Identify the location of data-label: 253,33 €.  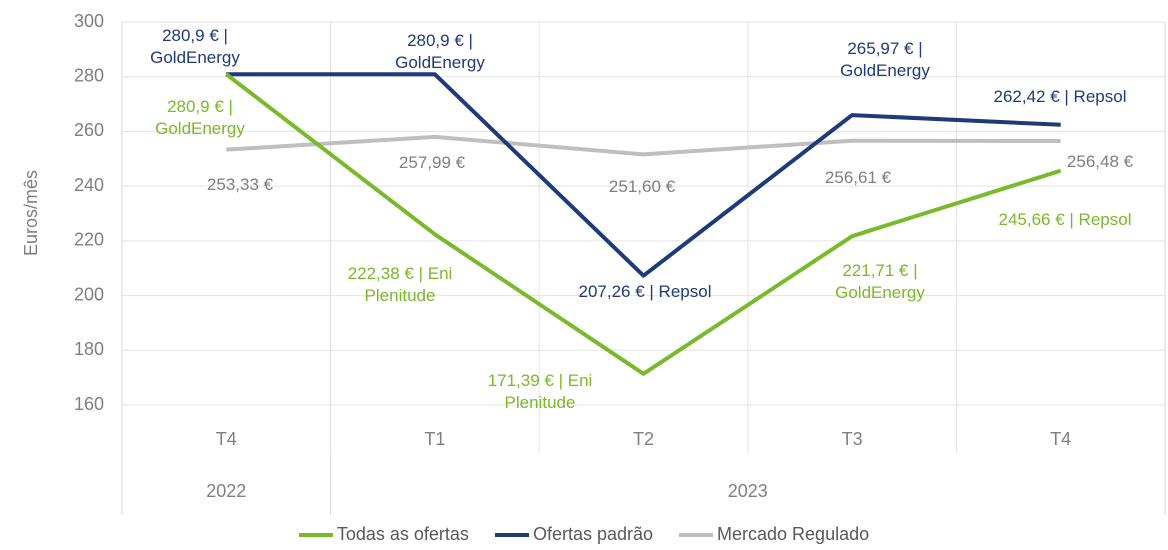
(240, 184).